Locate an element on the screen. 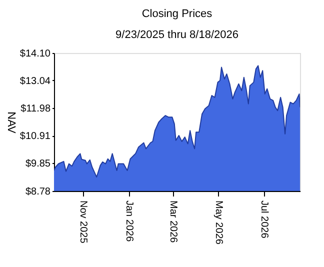 The image size is (324, 267). y-tick-label: $9.85 is located at coordinates (38, 164).